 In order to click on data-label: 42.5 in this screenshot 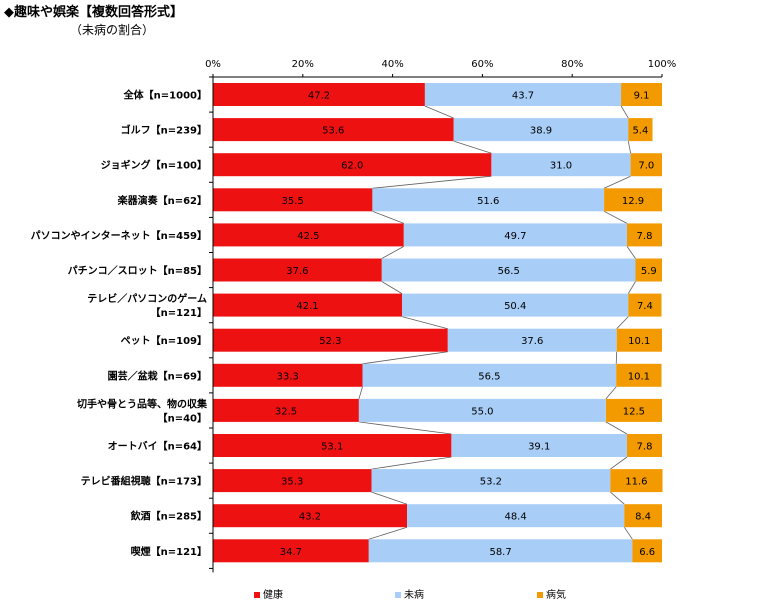, I will do `click(308, 236)`.